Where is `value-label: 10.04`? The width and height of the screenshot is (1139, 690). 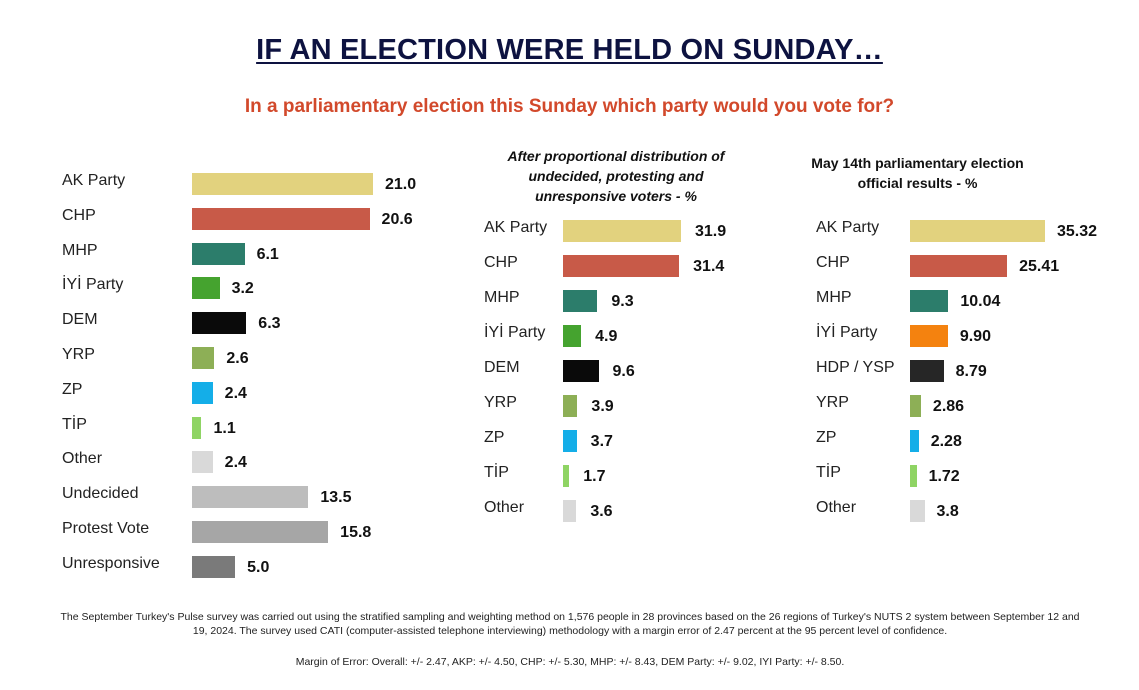
value-label: 10.04 is located at coordinates (980, 301).